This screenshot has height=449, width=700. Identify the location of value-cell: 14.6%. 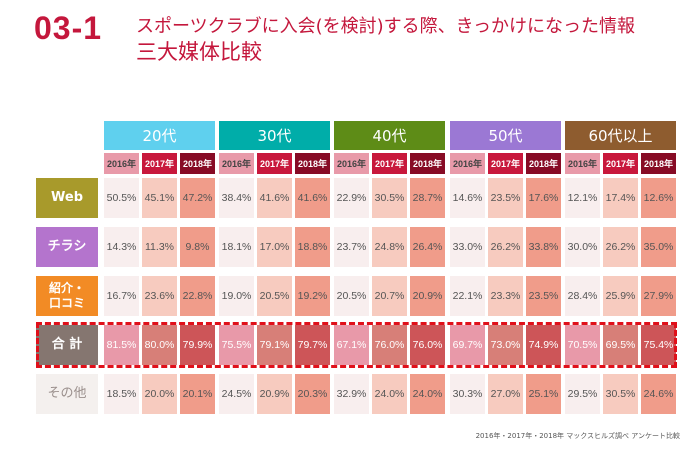
(467, 198).